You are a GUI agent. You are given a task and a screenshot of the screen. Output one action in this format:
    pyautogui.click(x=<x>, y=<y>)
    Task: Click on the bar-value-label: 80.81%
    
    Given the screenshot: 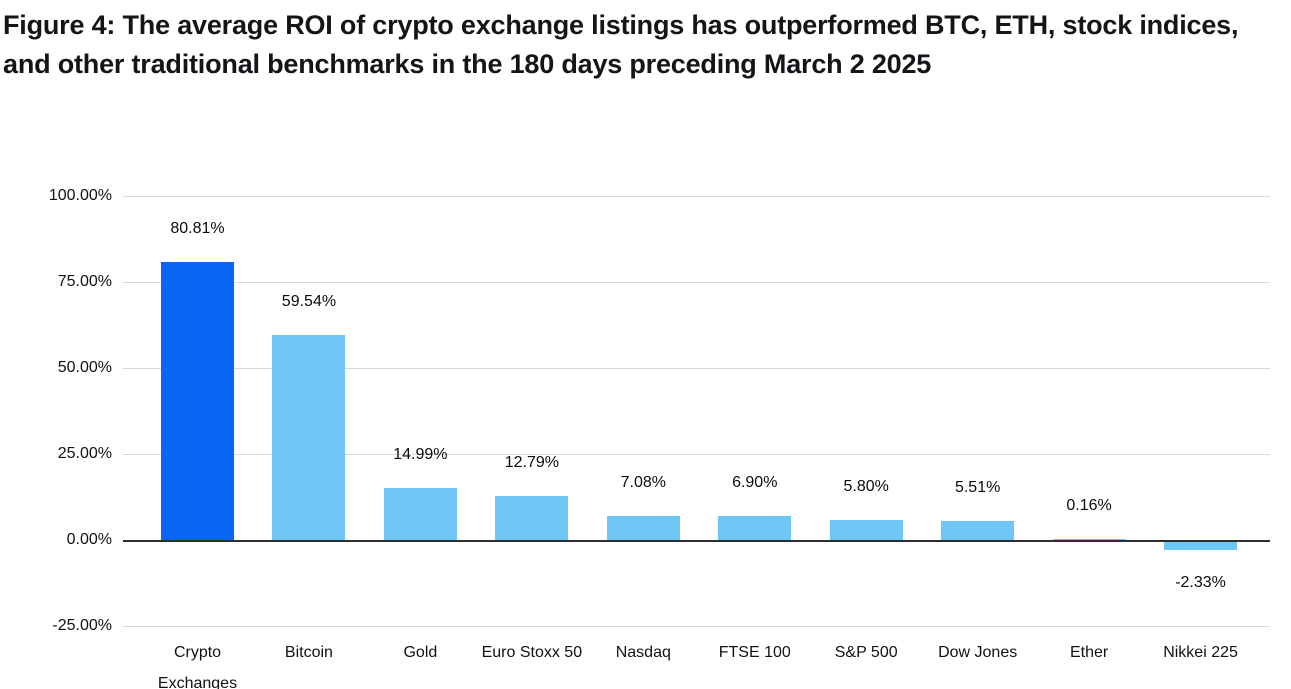 What is the action you would take?
    pyautogui.click(x=197, y=228)
    